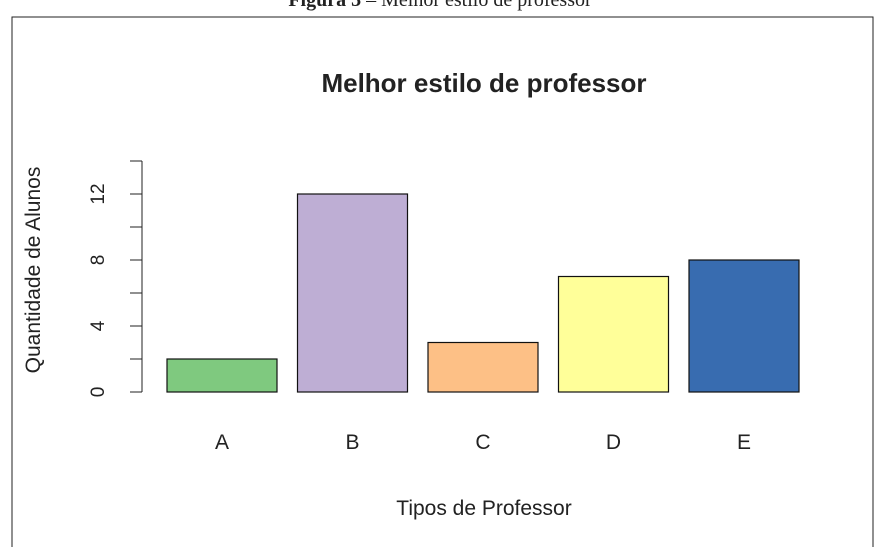 The image size is (876, 547). I want to click on y-axis-label: Quantidade de Alunos, so click(33, 270).